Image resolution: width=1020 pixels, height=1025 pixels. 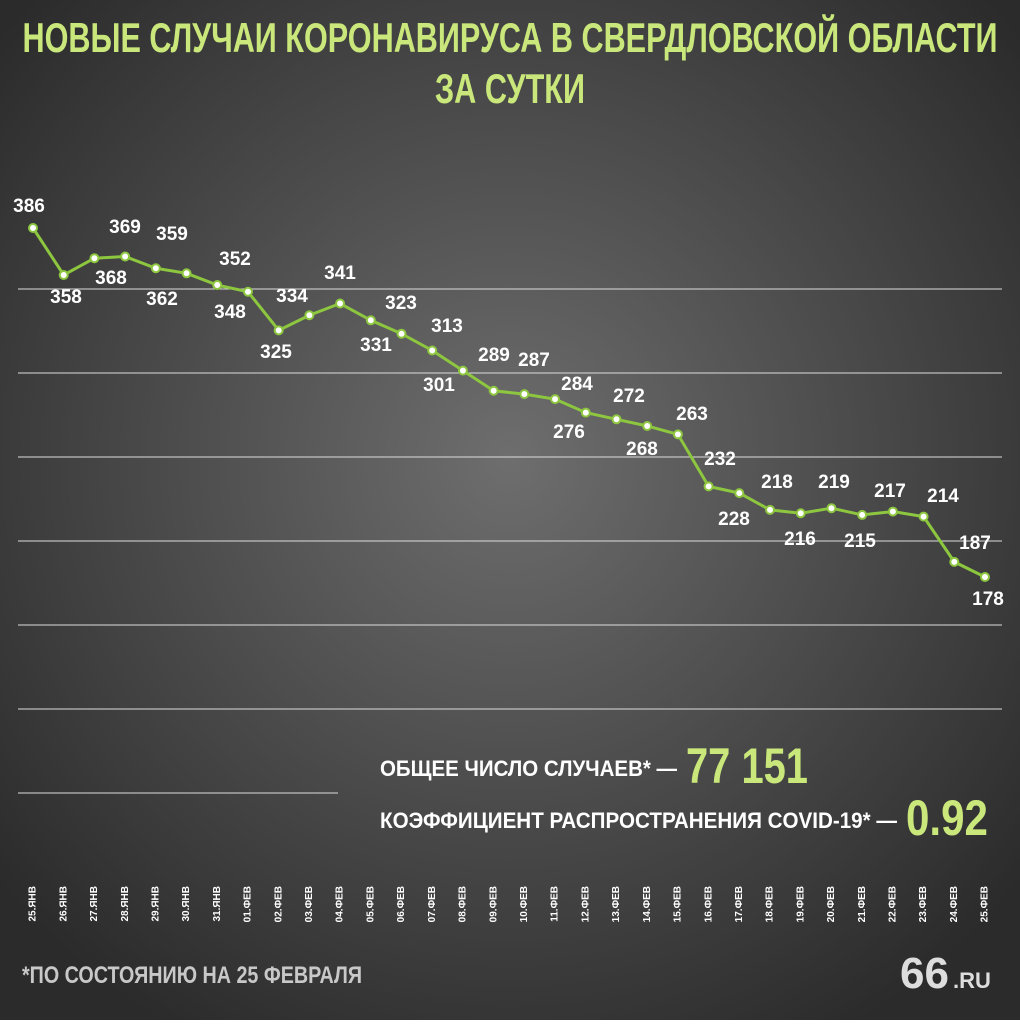 What do you see at coordinates (155, 904) in the screenshot?
I see `x-tick-label: 29.ЯНВ` at bounding box center [155, 904].